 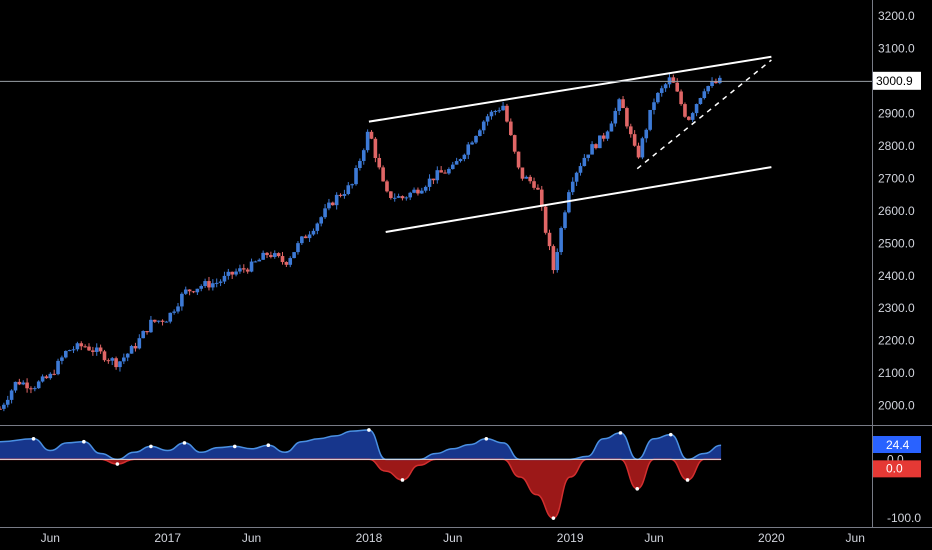 What do you see at coordinates (896, 276) in the screenshot?
I see `price-tick-label: 2400.0` at bounding box center [896, 276].